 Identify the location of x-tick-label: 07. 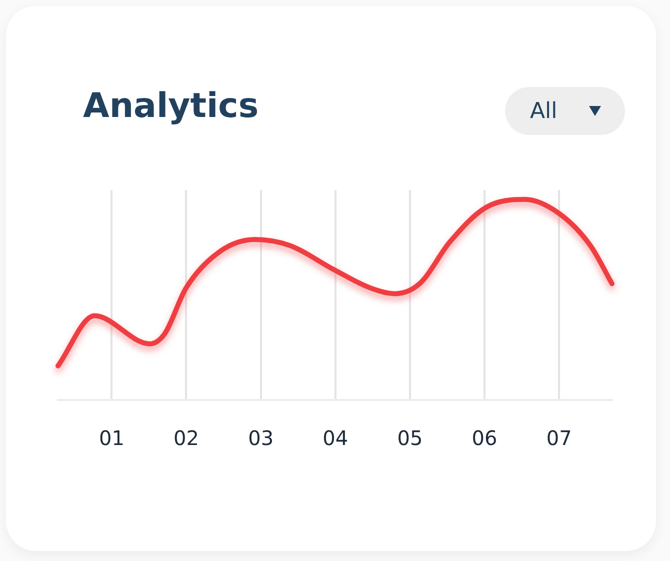
(559, 438).